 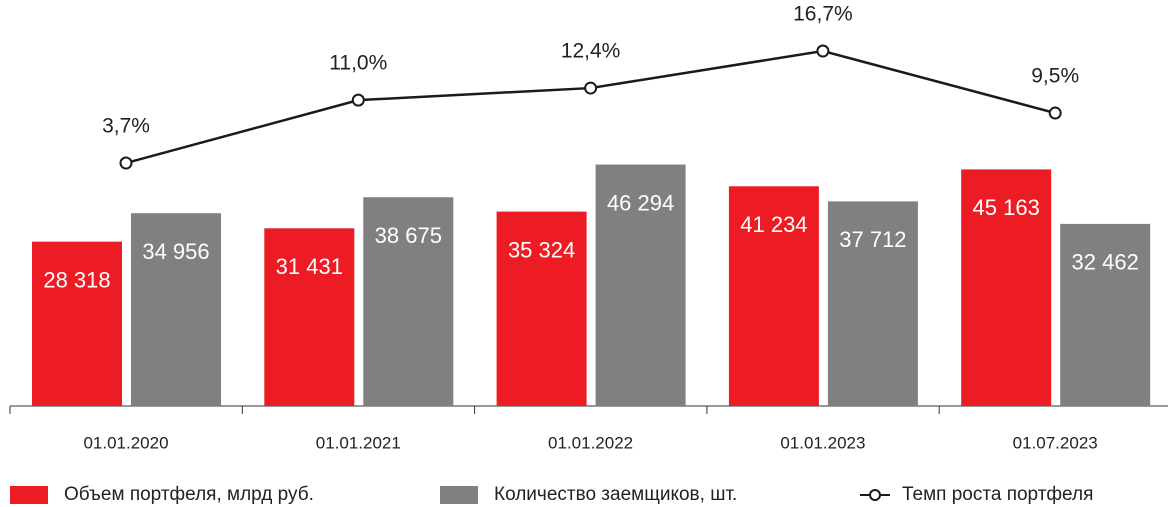 I want to click on legend-label: Темп роста портфеля, so click(x=997, y=494).